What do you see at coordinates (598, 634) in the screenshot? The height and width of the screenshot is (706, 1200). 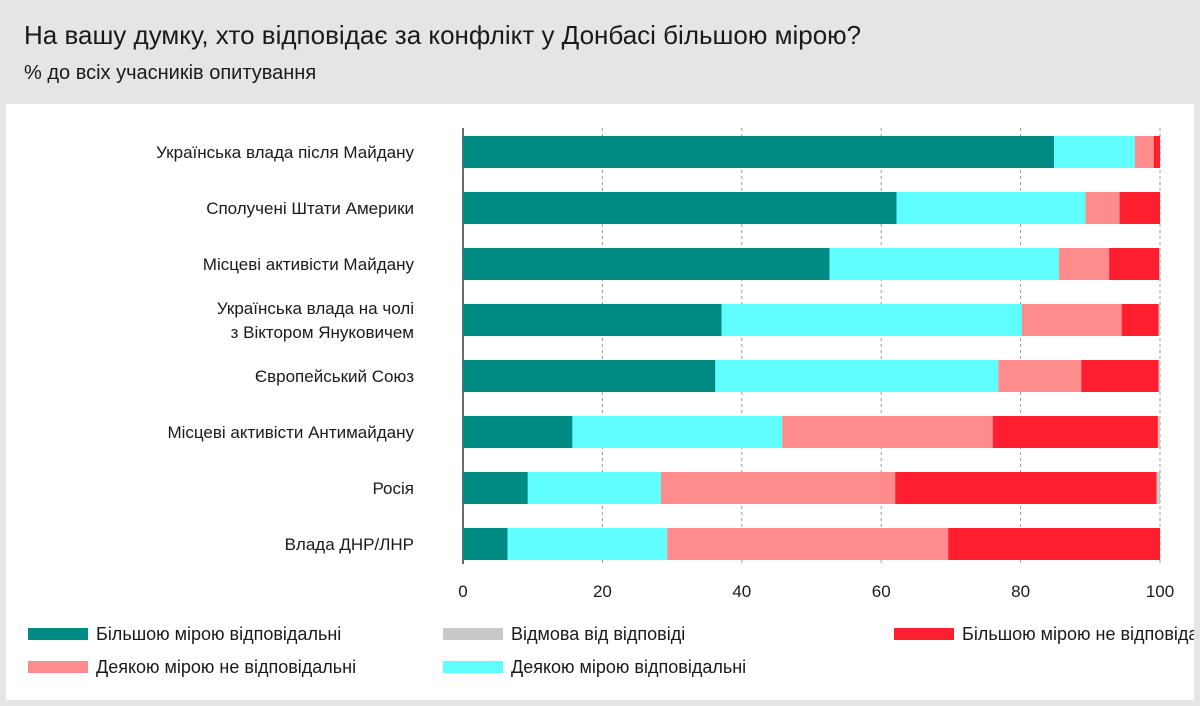 I see `legend-label: Відмова від відповіді` at bounding box center [598, 634].